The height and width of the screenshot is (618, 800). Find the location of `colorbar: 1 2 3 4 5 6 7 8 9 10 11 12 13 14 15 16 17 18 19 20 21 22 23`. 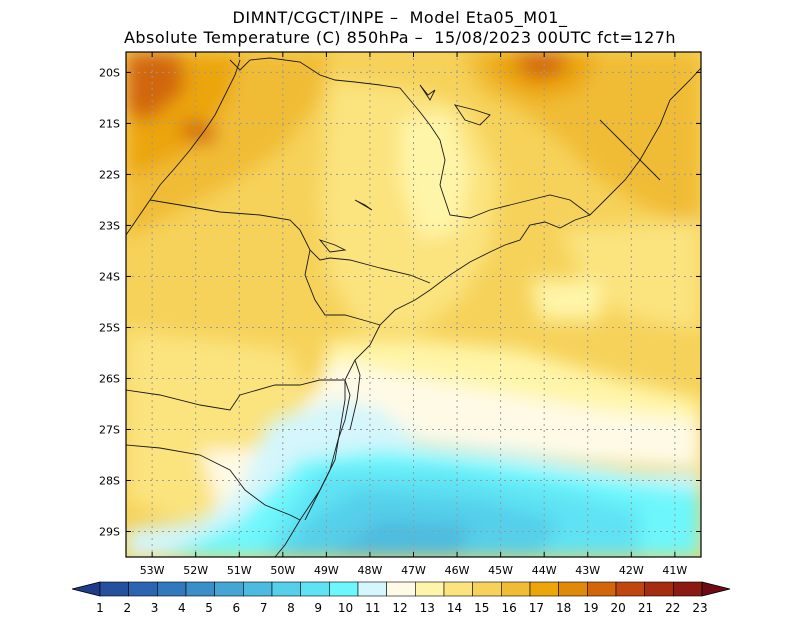

colorbar: 1 2 3 4 5 6 7 8 9 10 11 12 13 14 15 16 17 18 19 20 21 22 23 is located at coordinates (401, 598).